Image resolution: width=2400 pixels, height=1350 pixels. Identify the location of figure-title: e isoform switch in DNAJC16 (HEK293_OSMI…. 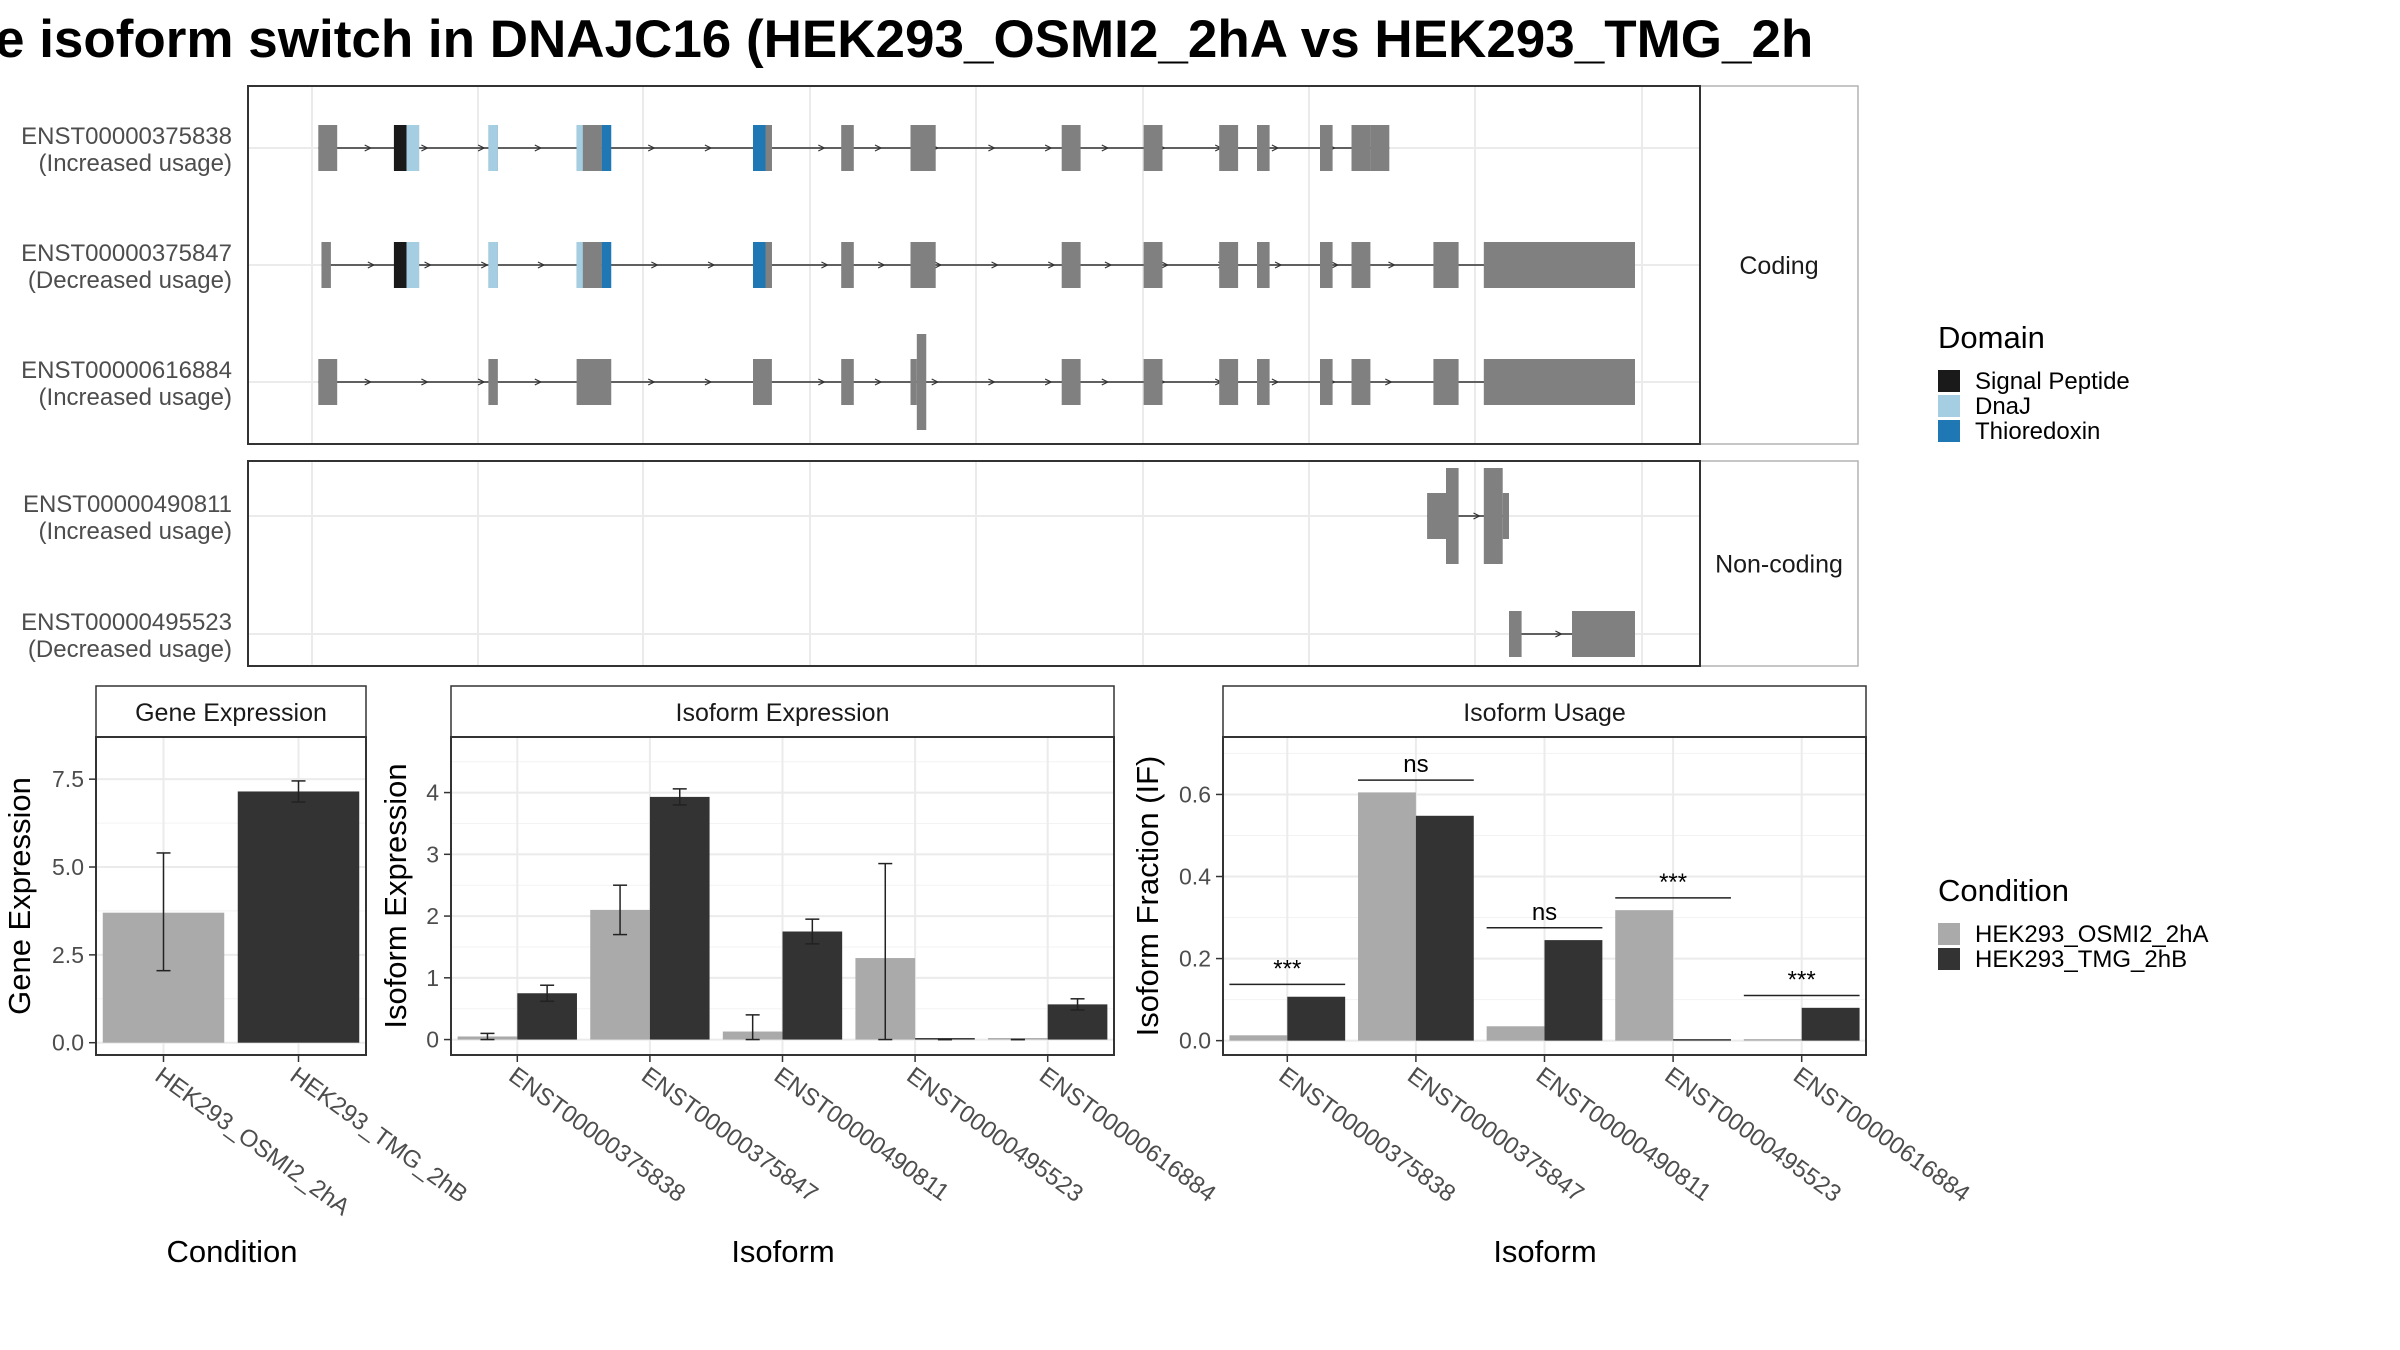
(906, 39).